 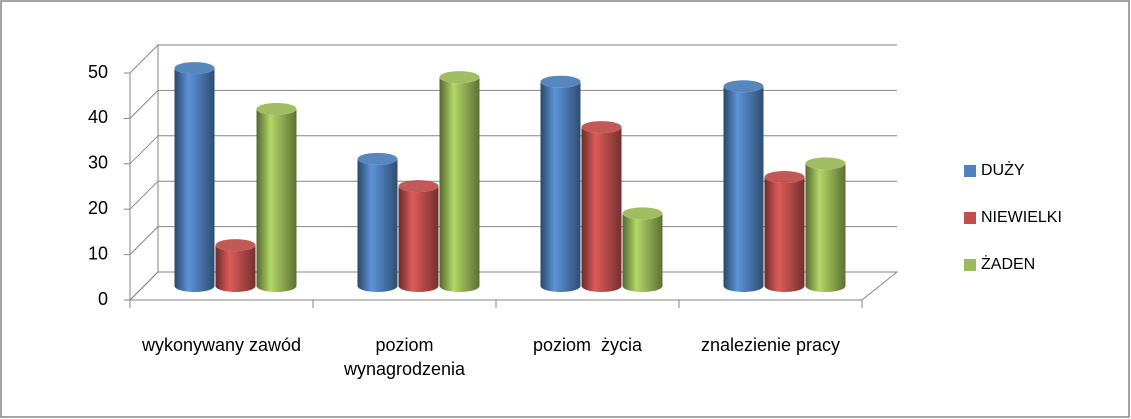 I want to click on x-tick-label: poziom wynagrodzenia, so click(x=404, y=357).